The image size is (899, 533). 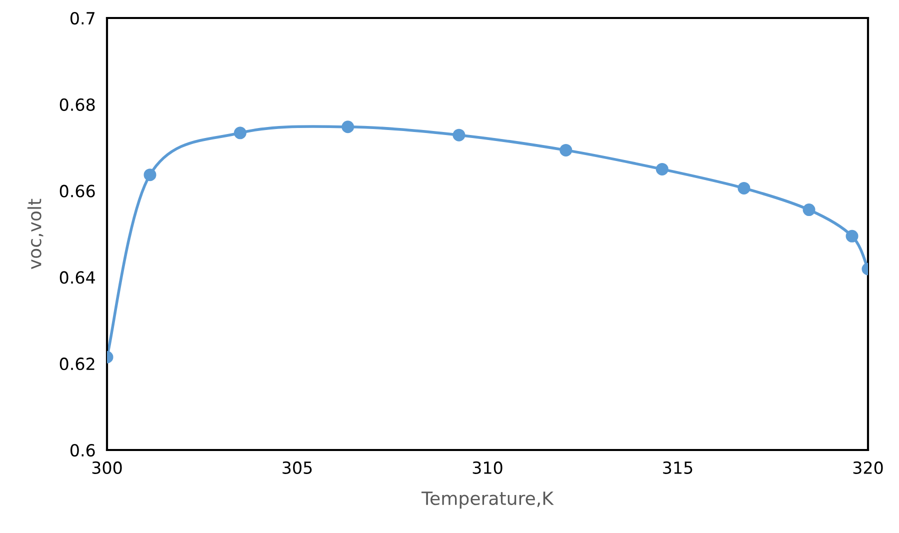 I want to click on y-tick-label: 0.64, so click(x=77, y=277).